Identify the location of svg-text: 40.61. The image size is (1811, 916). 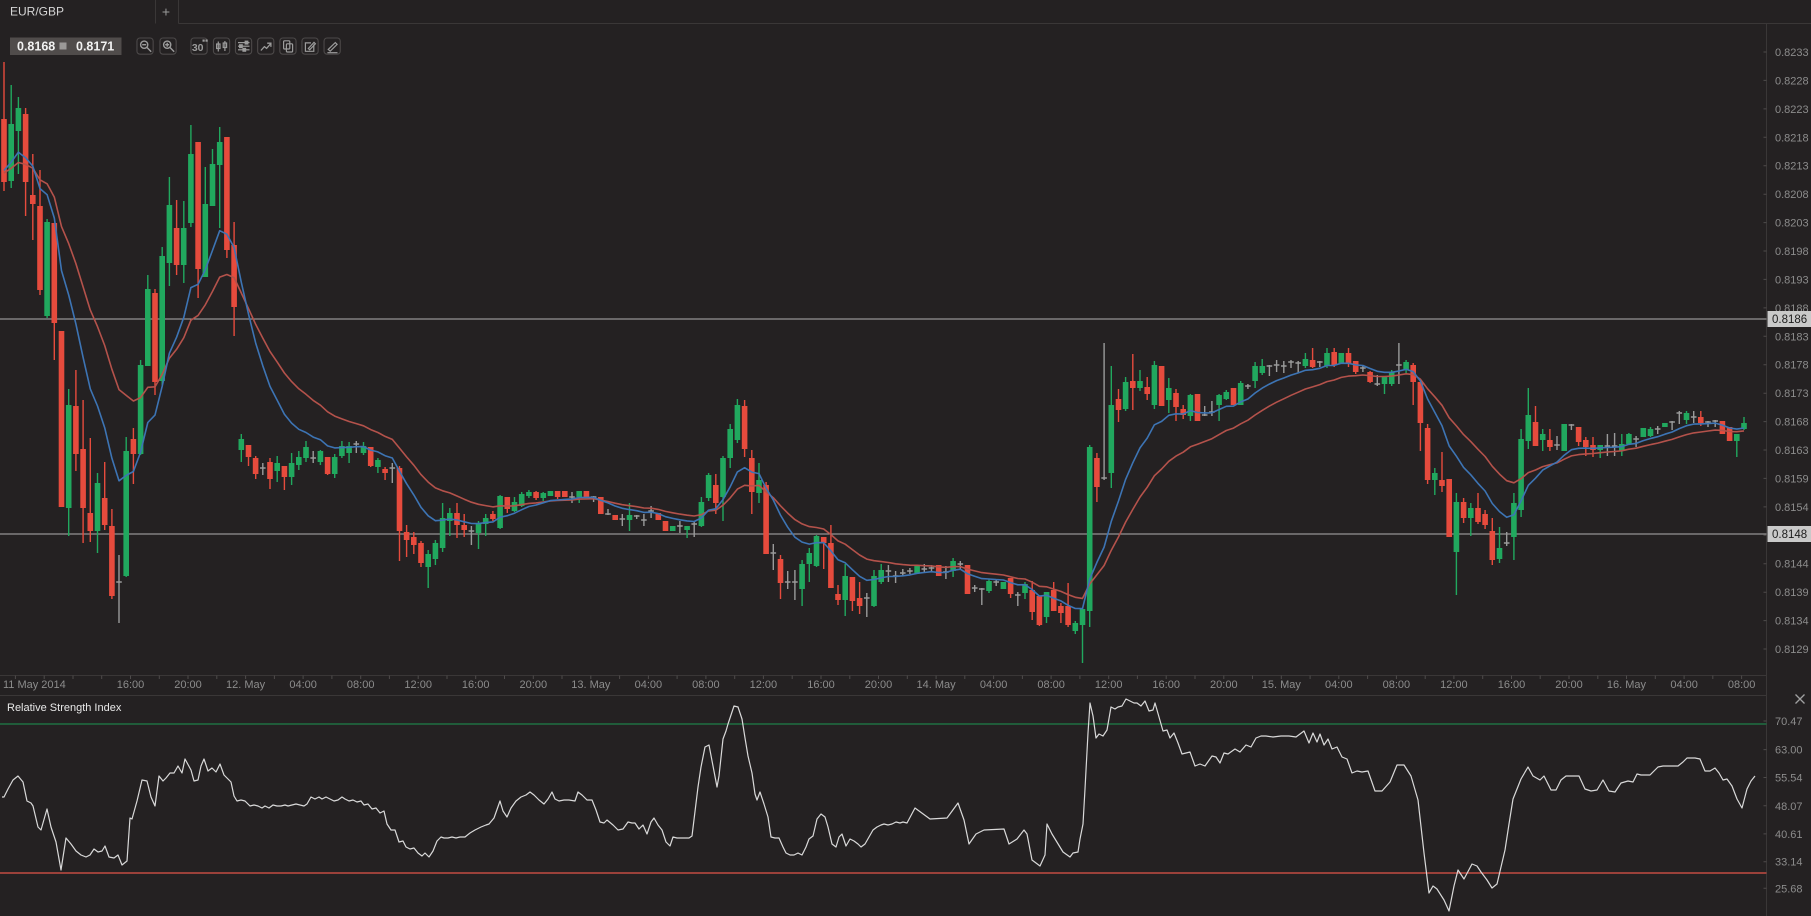
(1789, 835).